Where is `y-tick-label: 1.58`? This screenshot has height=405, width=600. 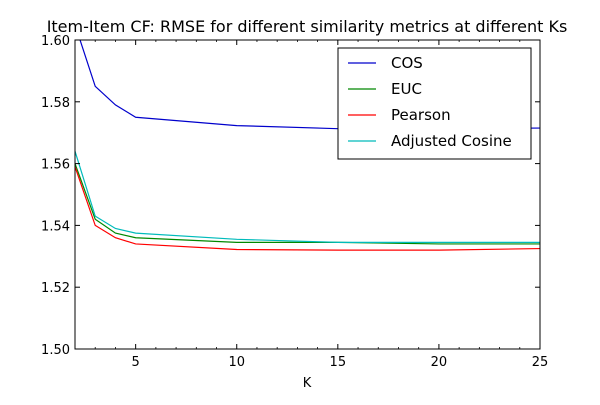
y-tick-label: 1.58 is located at coordinates (55, 103).